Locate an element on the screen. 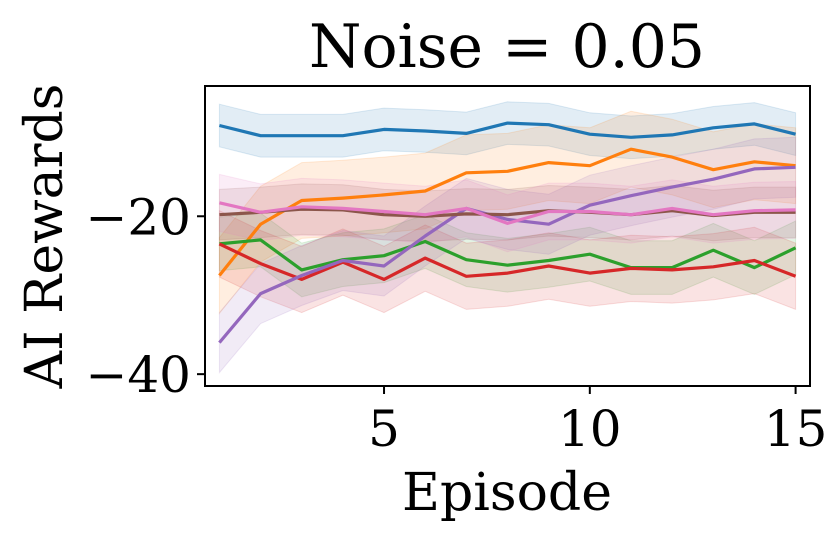 This screenshot has width=831, height=543. x-axis-label: Episode is located at coordinates (507, 493).